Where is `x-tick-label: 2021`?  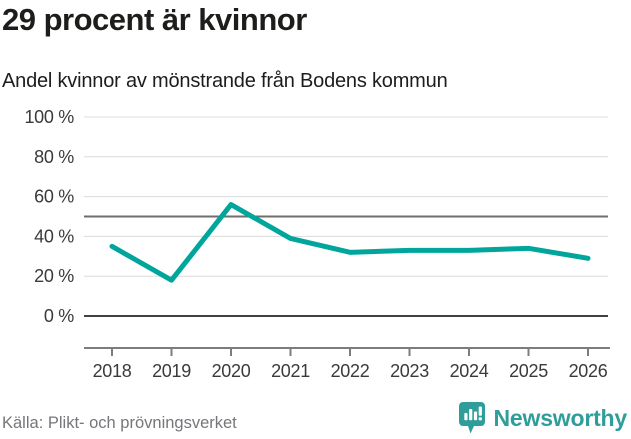 x-tick-label: 2021 is located at coordinates (290, 371).